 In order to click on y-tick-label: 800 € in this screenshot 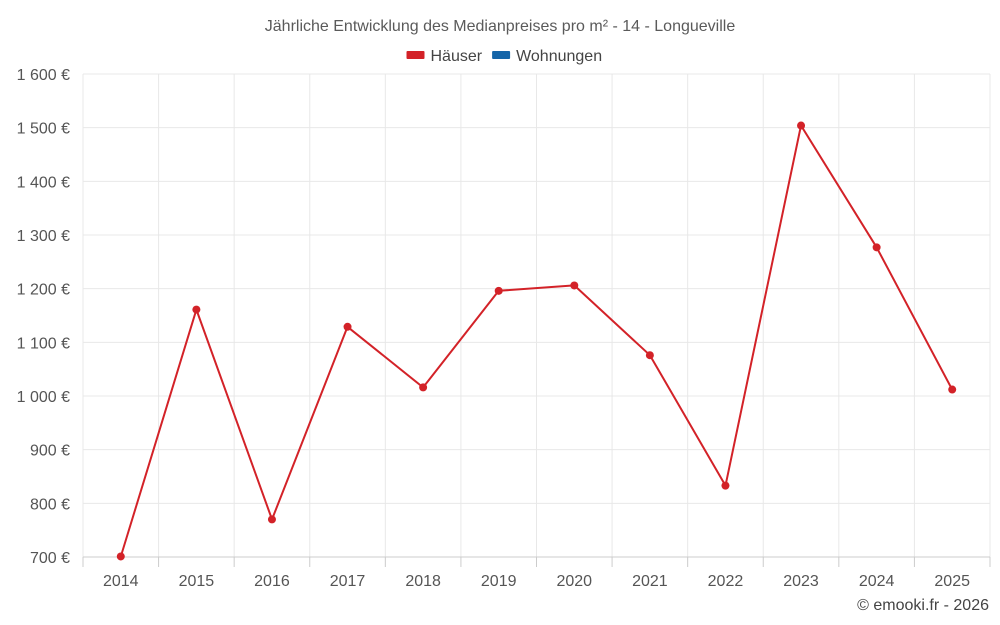, I will do `click(50, 504)`.